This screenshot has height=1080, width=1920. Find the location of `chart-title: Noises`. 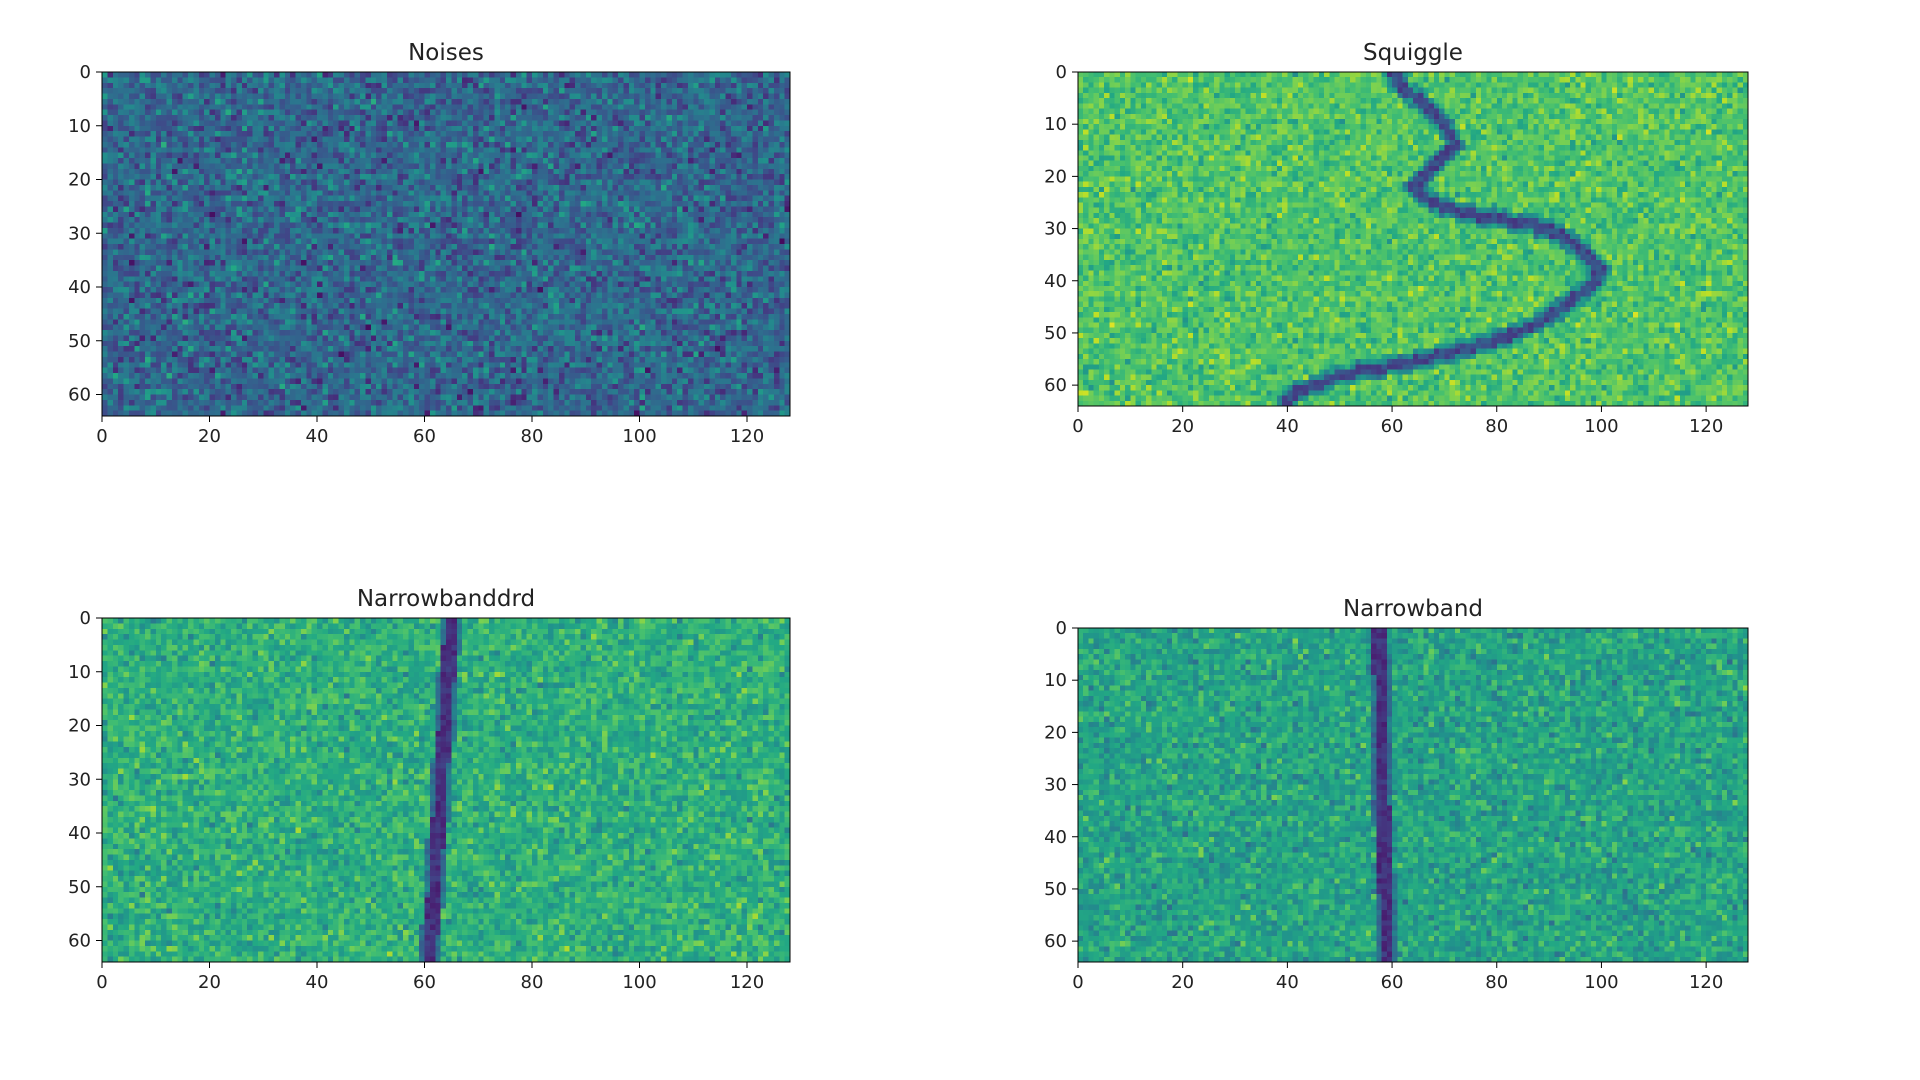

chart-title: Noises is located at coordinates (446, 53).